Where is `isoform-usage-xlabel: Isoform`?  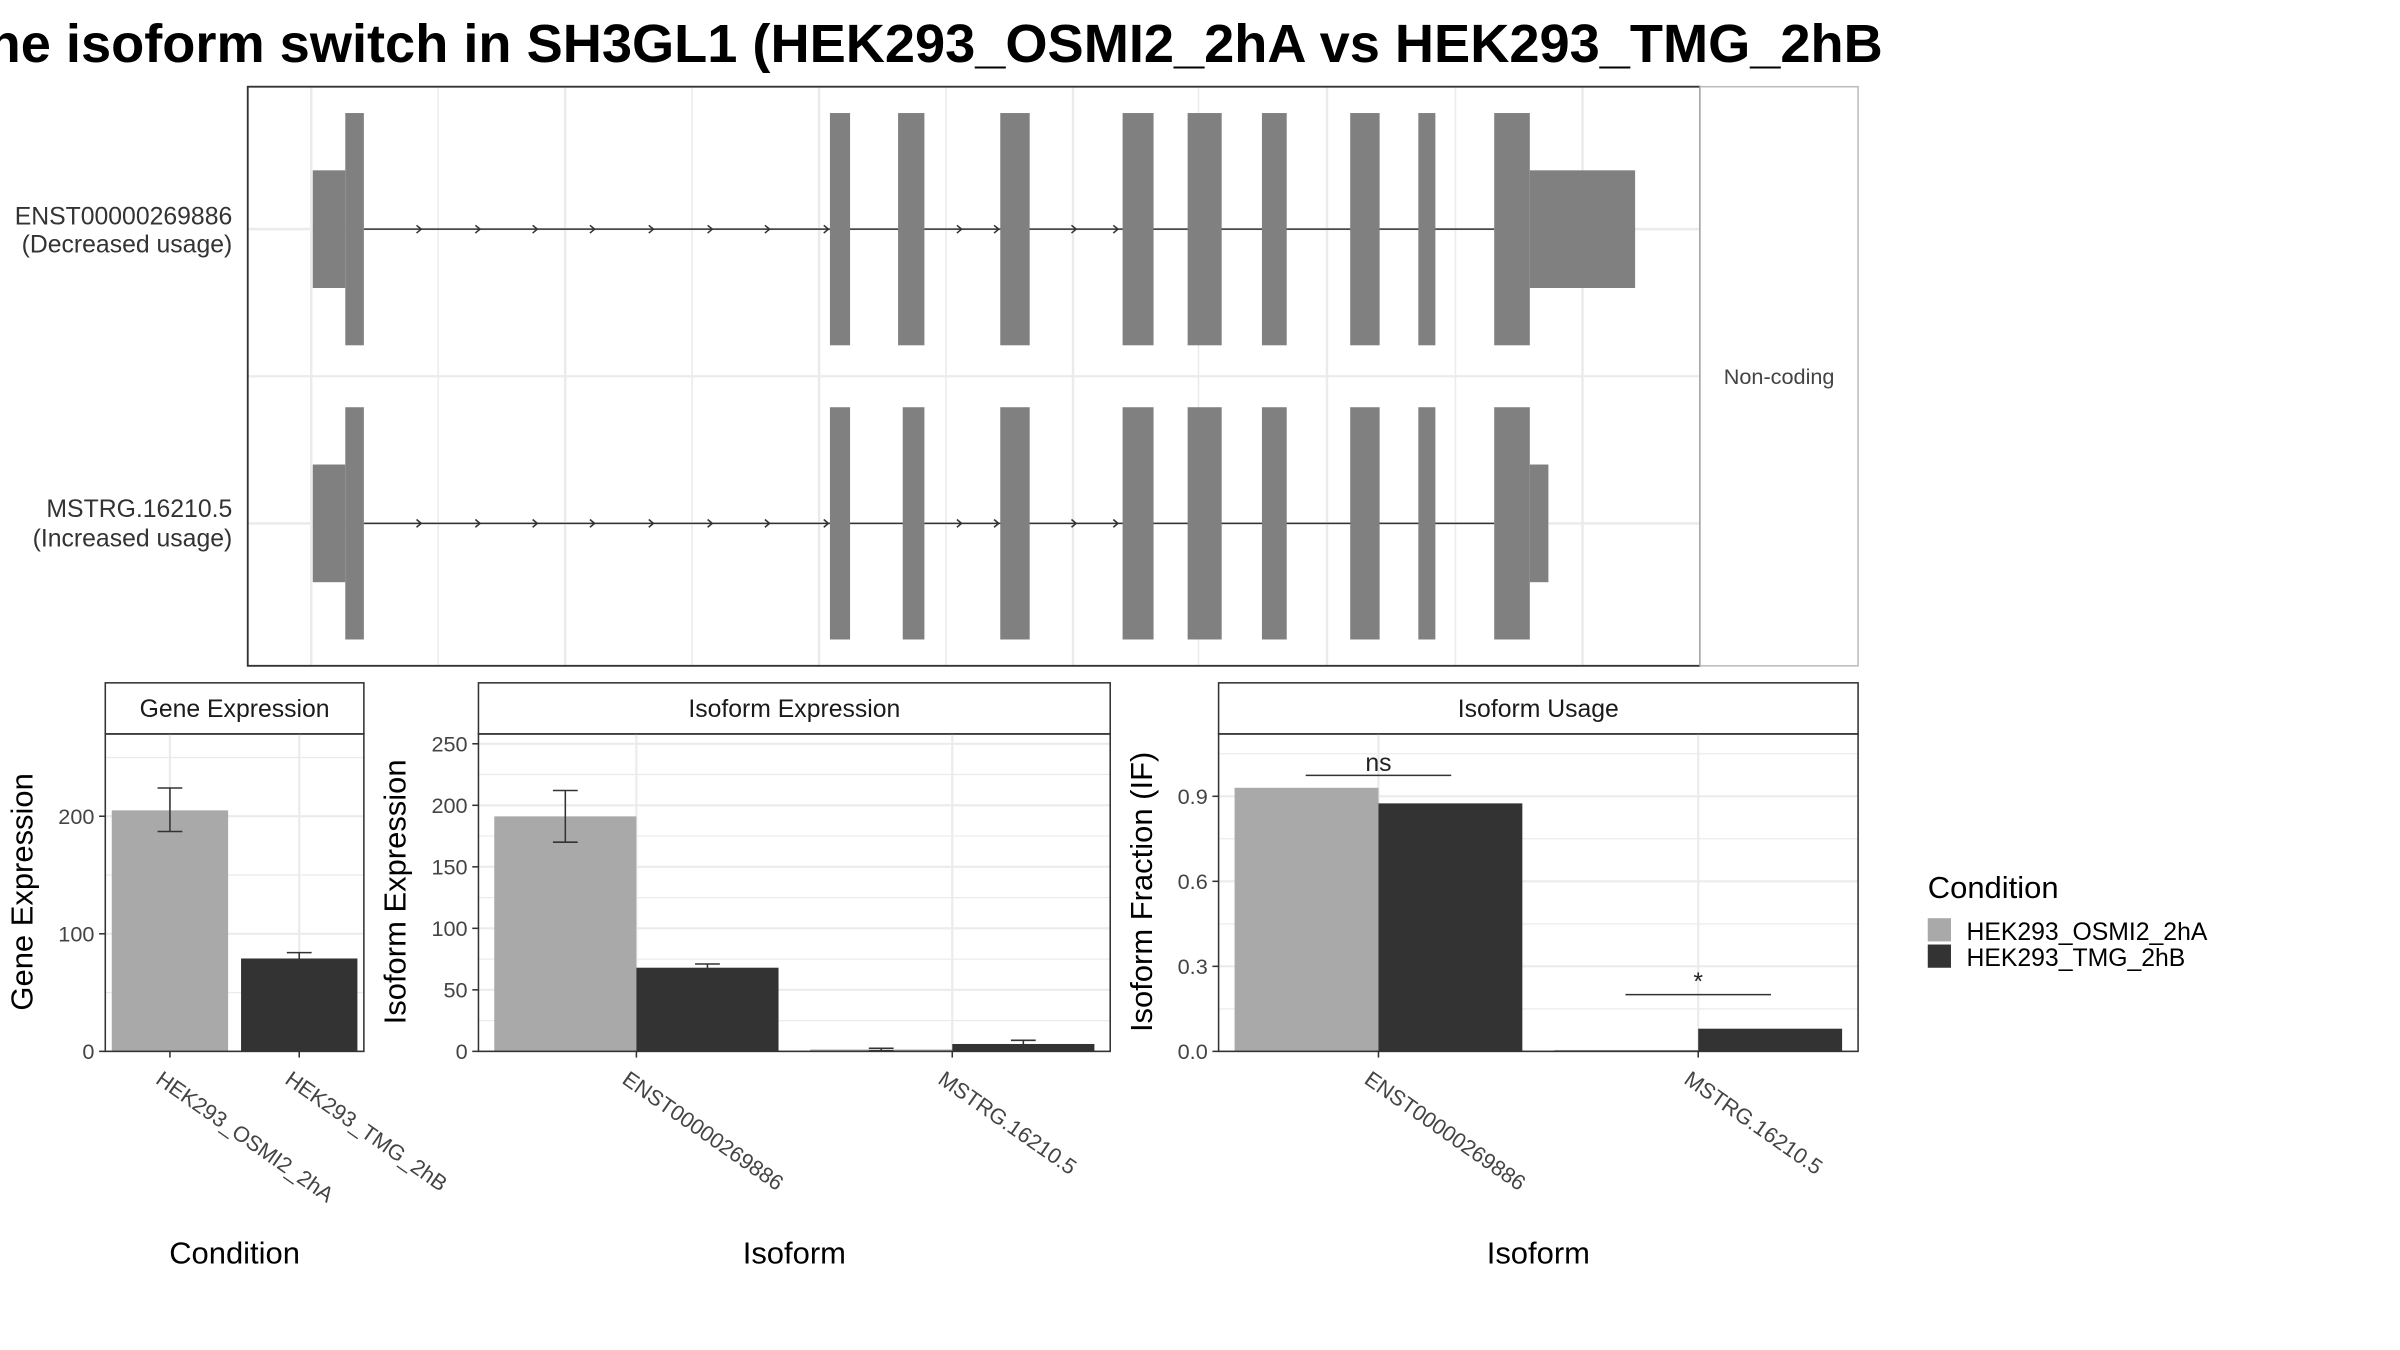
isoform-usage-xlabel: Isoform is located at coordinates (1538, 1252).